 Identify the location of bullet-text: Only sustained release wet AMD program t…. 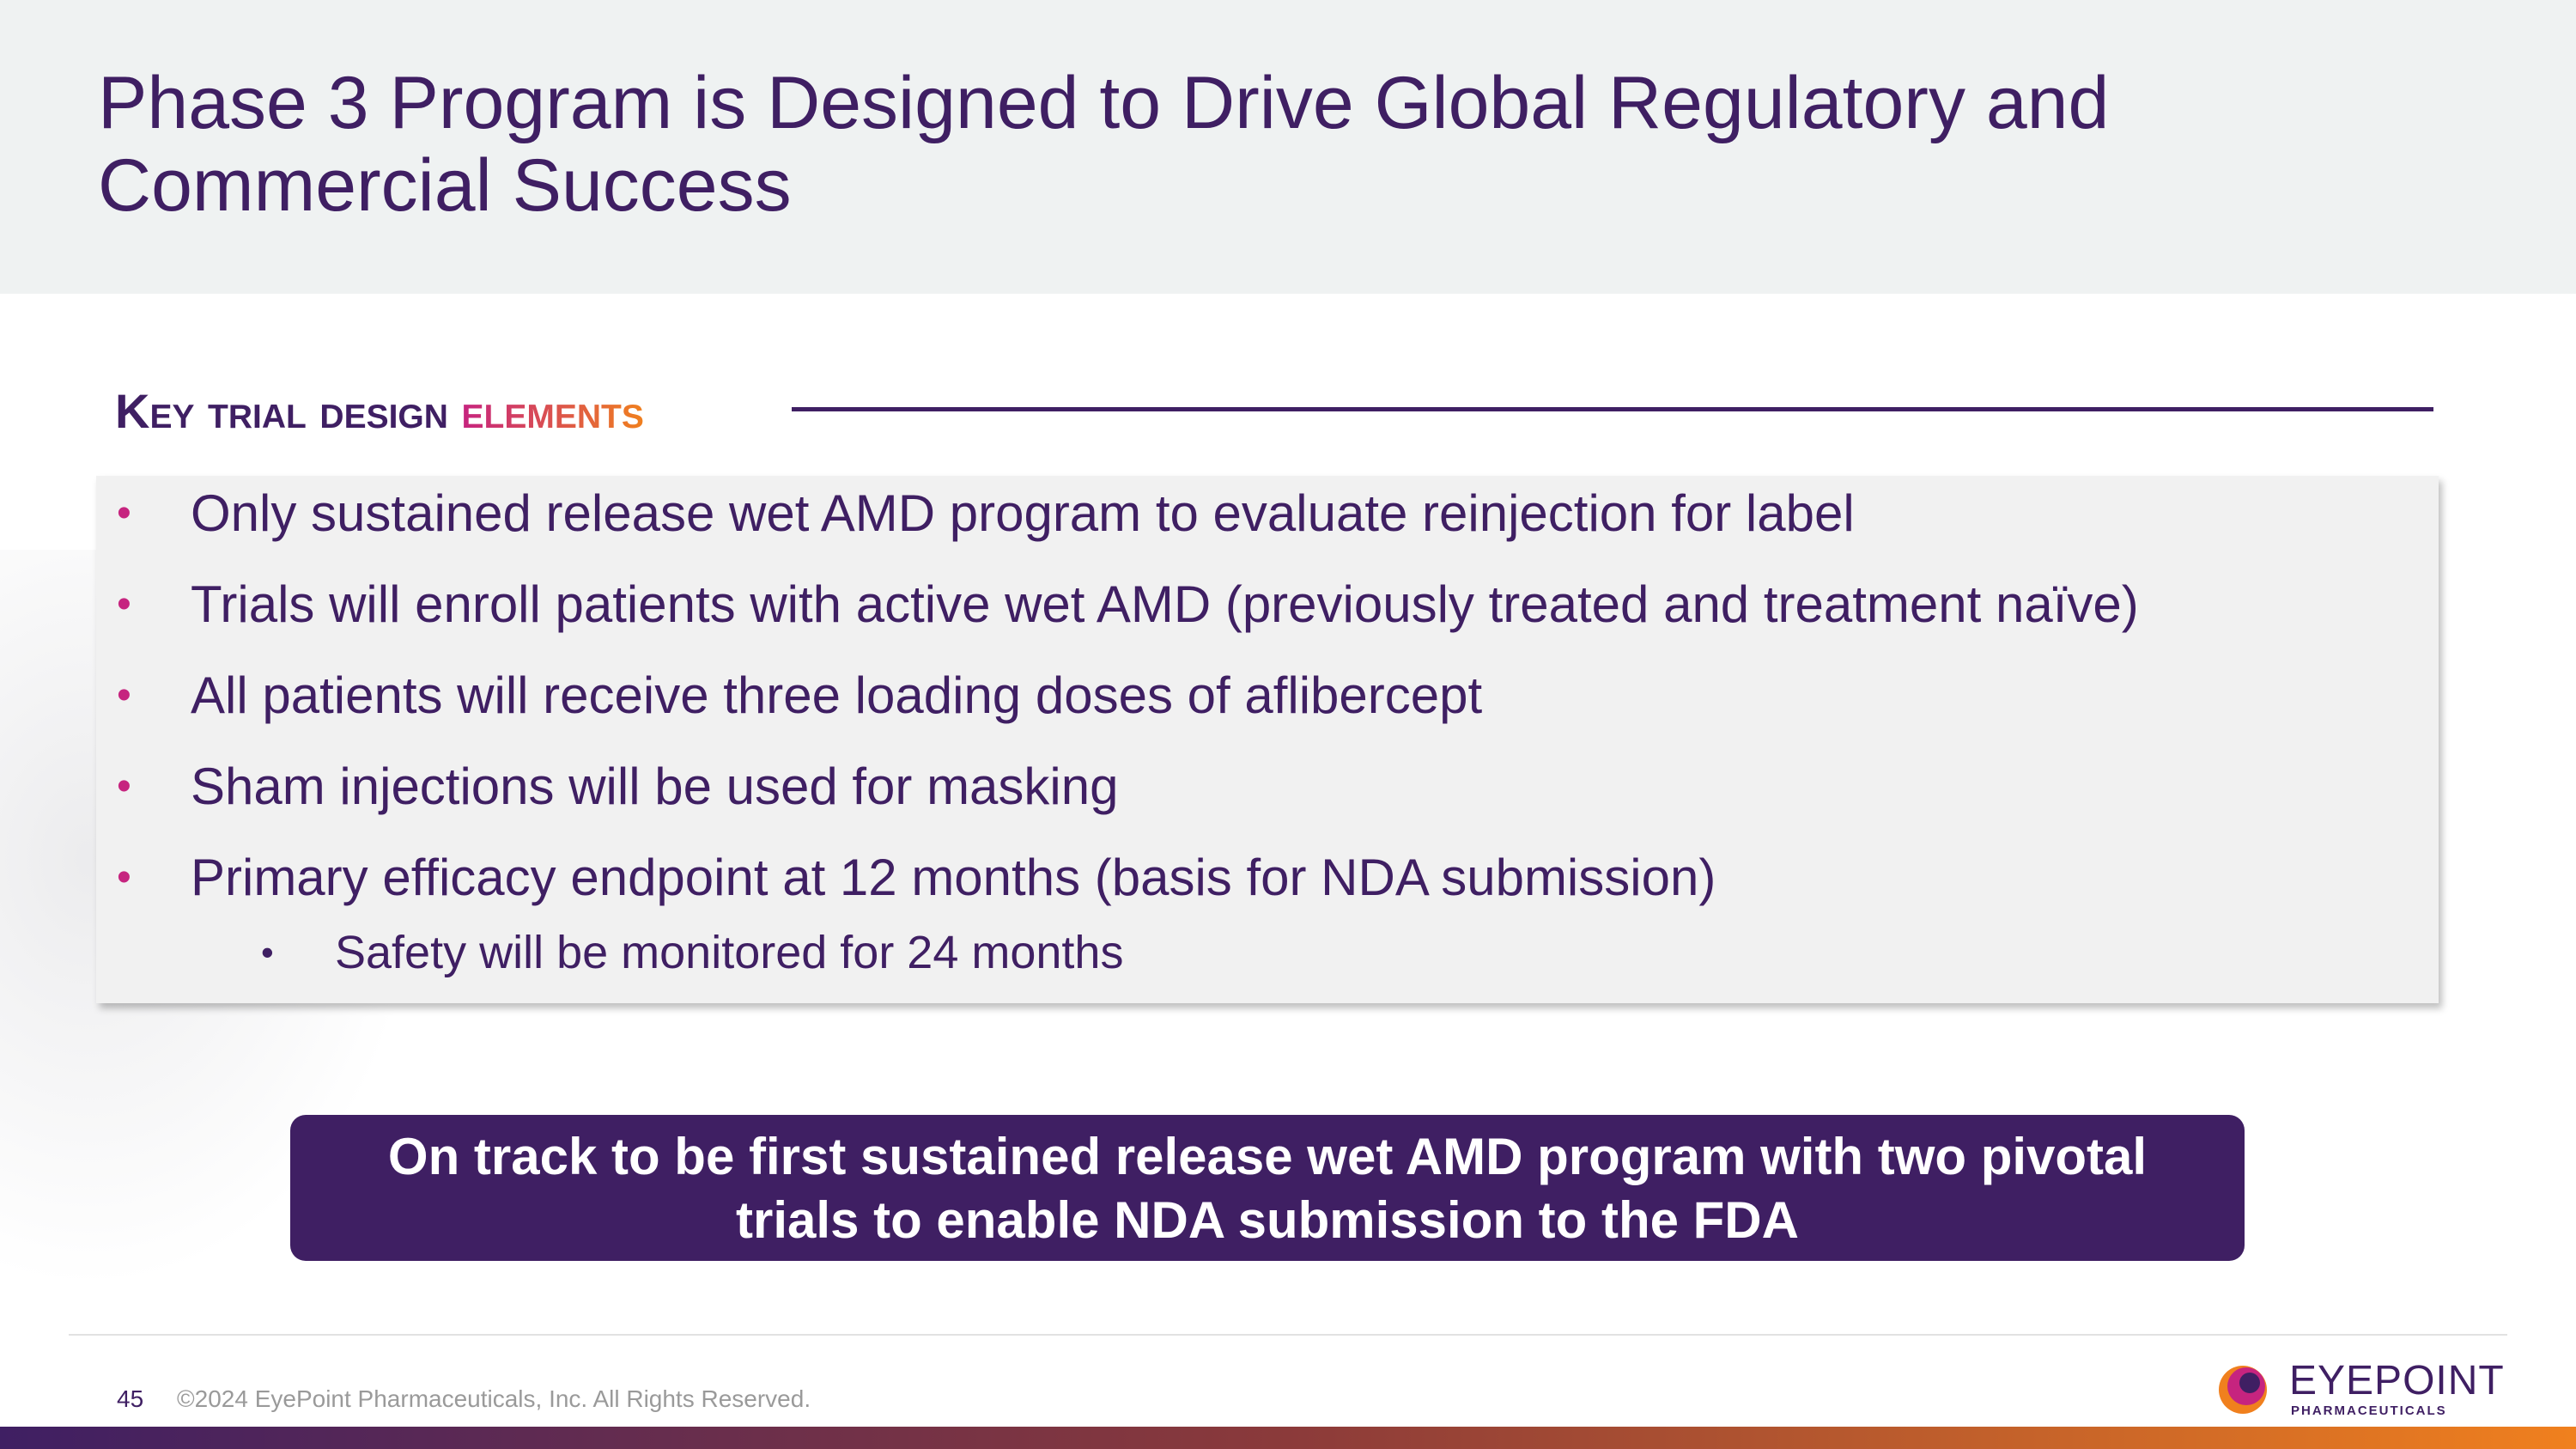
(1023, 513).